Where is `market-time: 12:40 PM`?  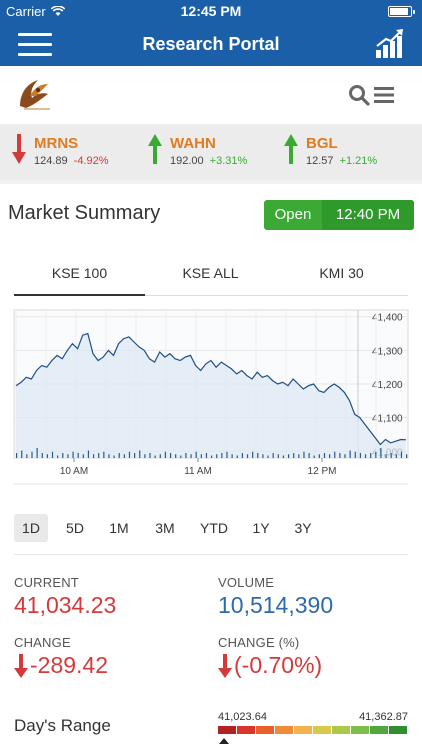 market-time: 12:40 PM is located at coordinates (368, 215).